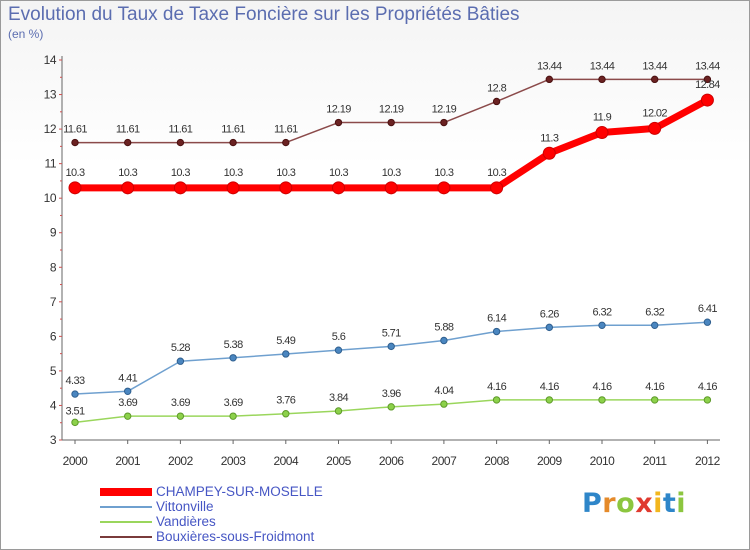 Image resolution: width=750 pixels, height=550 pixels. I want to click on y-tick-label: 11, so click(51, 164).